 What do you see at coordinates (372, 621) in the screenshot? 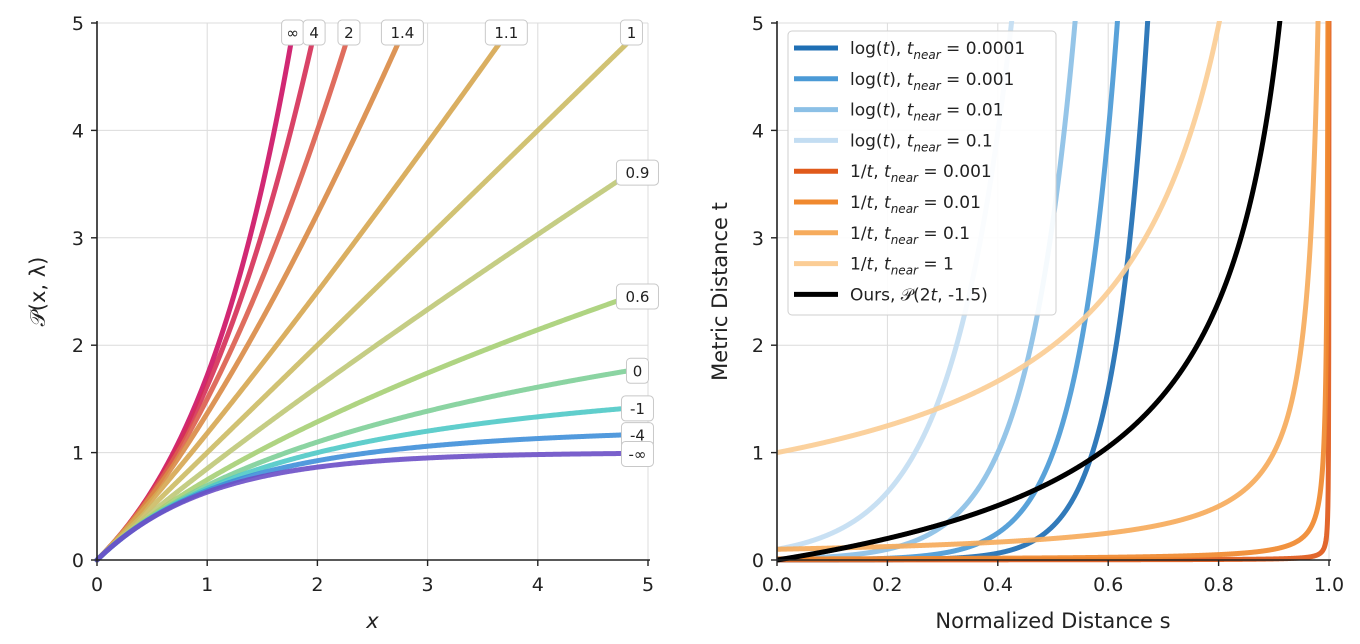
I see `x-axis-title: x` at bounding box center [372, 621].